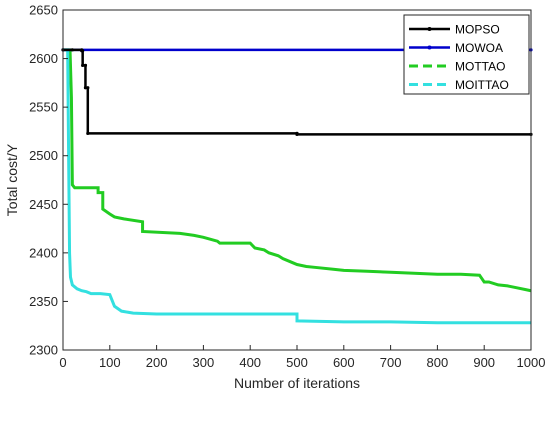 Image resolution: width=550 pixels, height=424 pixels. Describe the element at coordinates (391, 362) in the screenshot. I see `x-tick-label: 700` at that location.